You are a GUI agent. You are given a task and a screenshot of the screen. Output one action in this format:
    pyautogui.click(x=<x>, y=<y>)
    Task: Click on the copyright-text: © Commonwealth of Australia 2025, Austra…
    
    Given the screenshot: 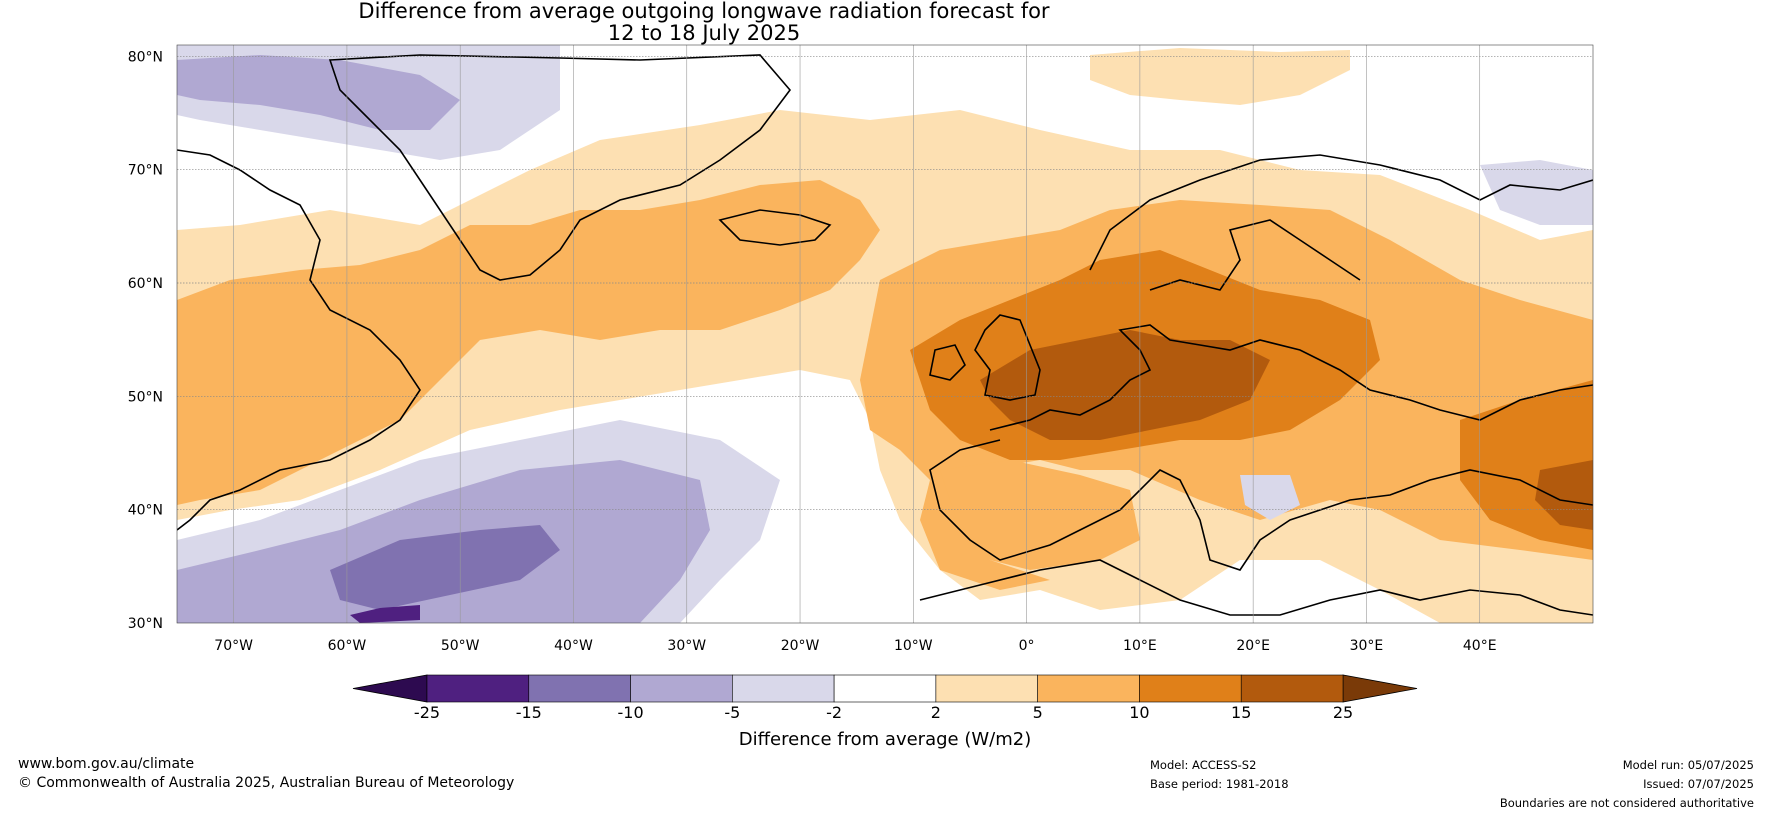 What is the action you would take?
    pyautogui.click(x=266, y=783)
    